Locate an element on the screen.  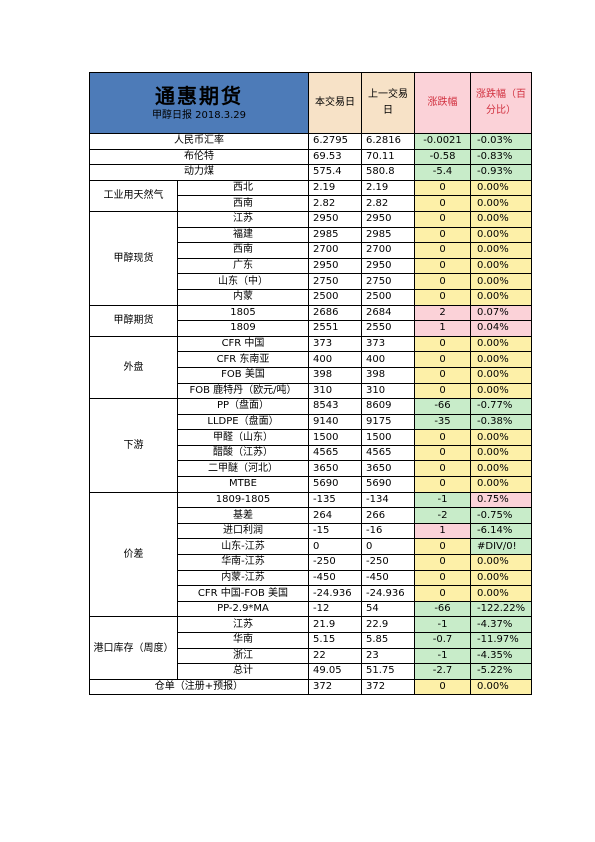
today-value: 398 is located at coordinates (335, 375).